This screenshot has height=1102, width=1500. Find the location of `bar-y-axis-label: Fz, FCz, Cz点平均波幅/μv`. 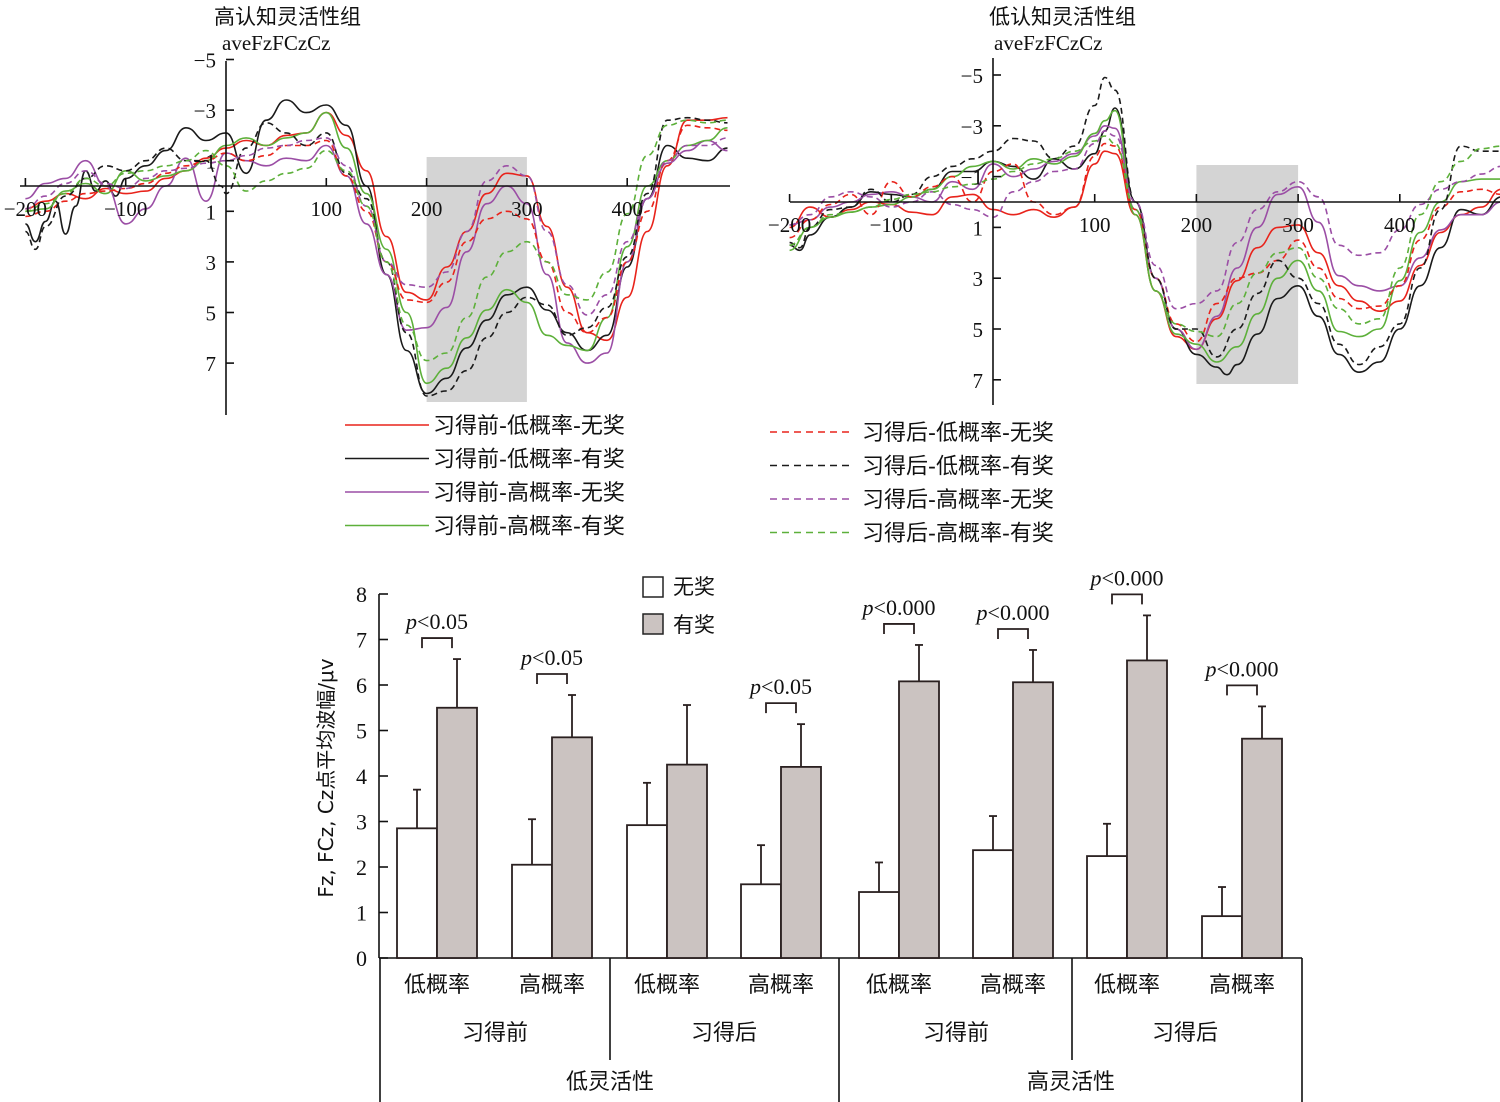

bar-y-axis-label: Fz, FCz, Cz点平均波幅/μv is located at coordinates (326, 777).